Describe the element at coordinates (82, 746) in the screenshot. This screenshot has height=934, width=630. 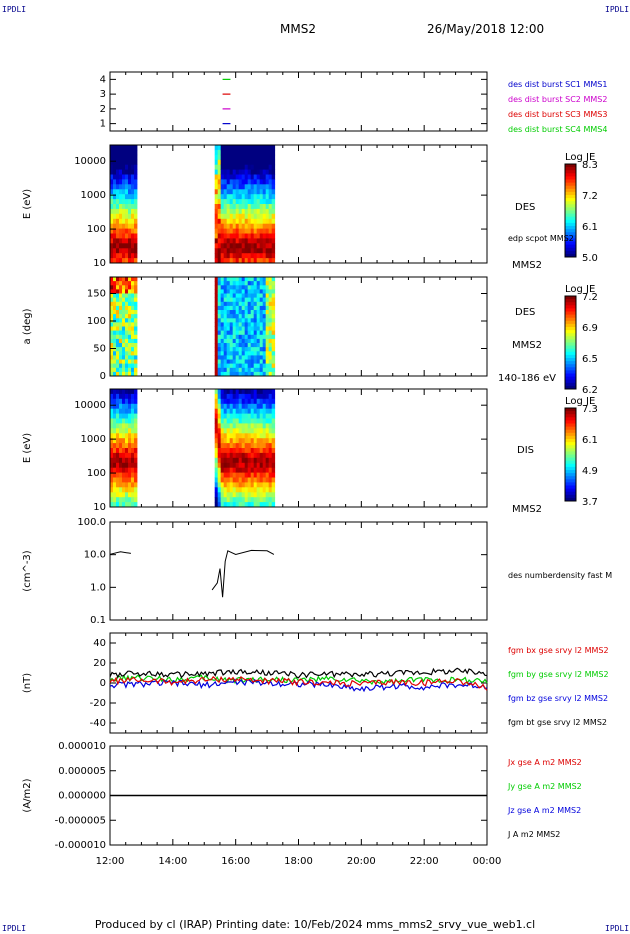
I see `y-tick-label: 0.000010` at that location.